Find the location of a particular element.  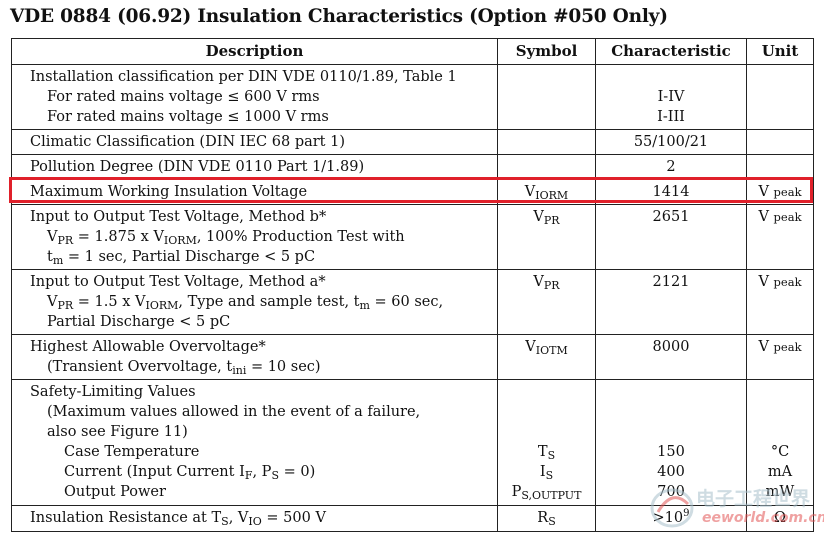

desc-line: Insulation Resistance at TS, VIO = 500 V is located at coordinates (178, 519).